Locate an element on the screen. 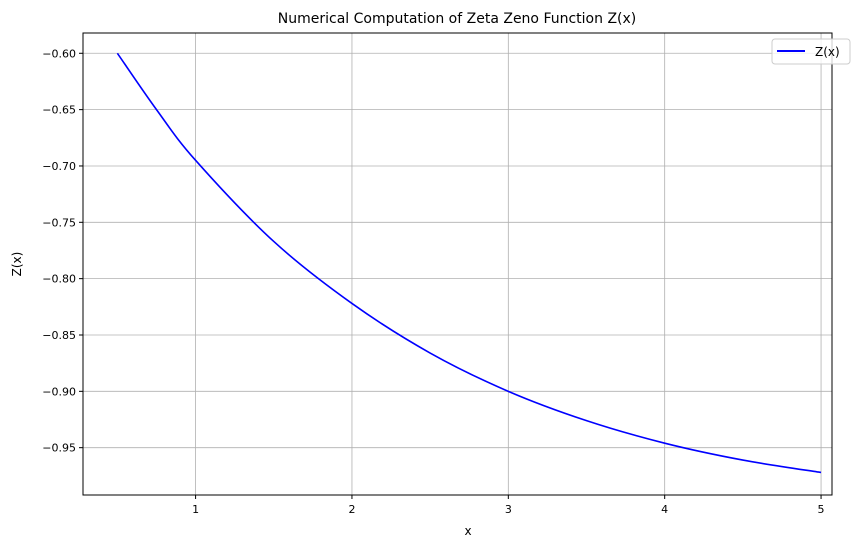  x-tick-label: 5 is located at coordinates (821, 509).